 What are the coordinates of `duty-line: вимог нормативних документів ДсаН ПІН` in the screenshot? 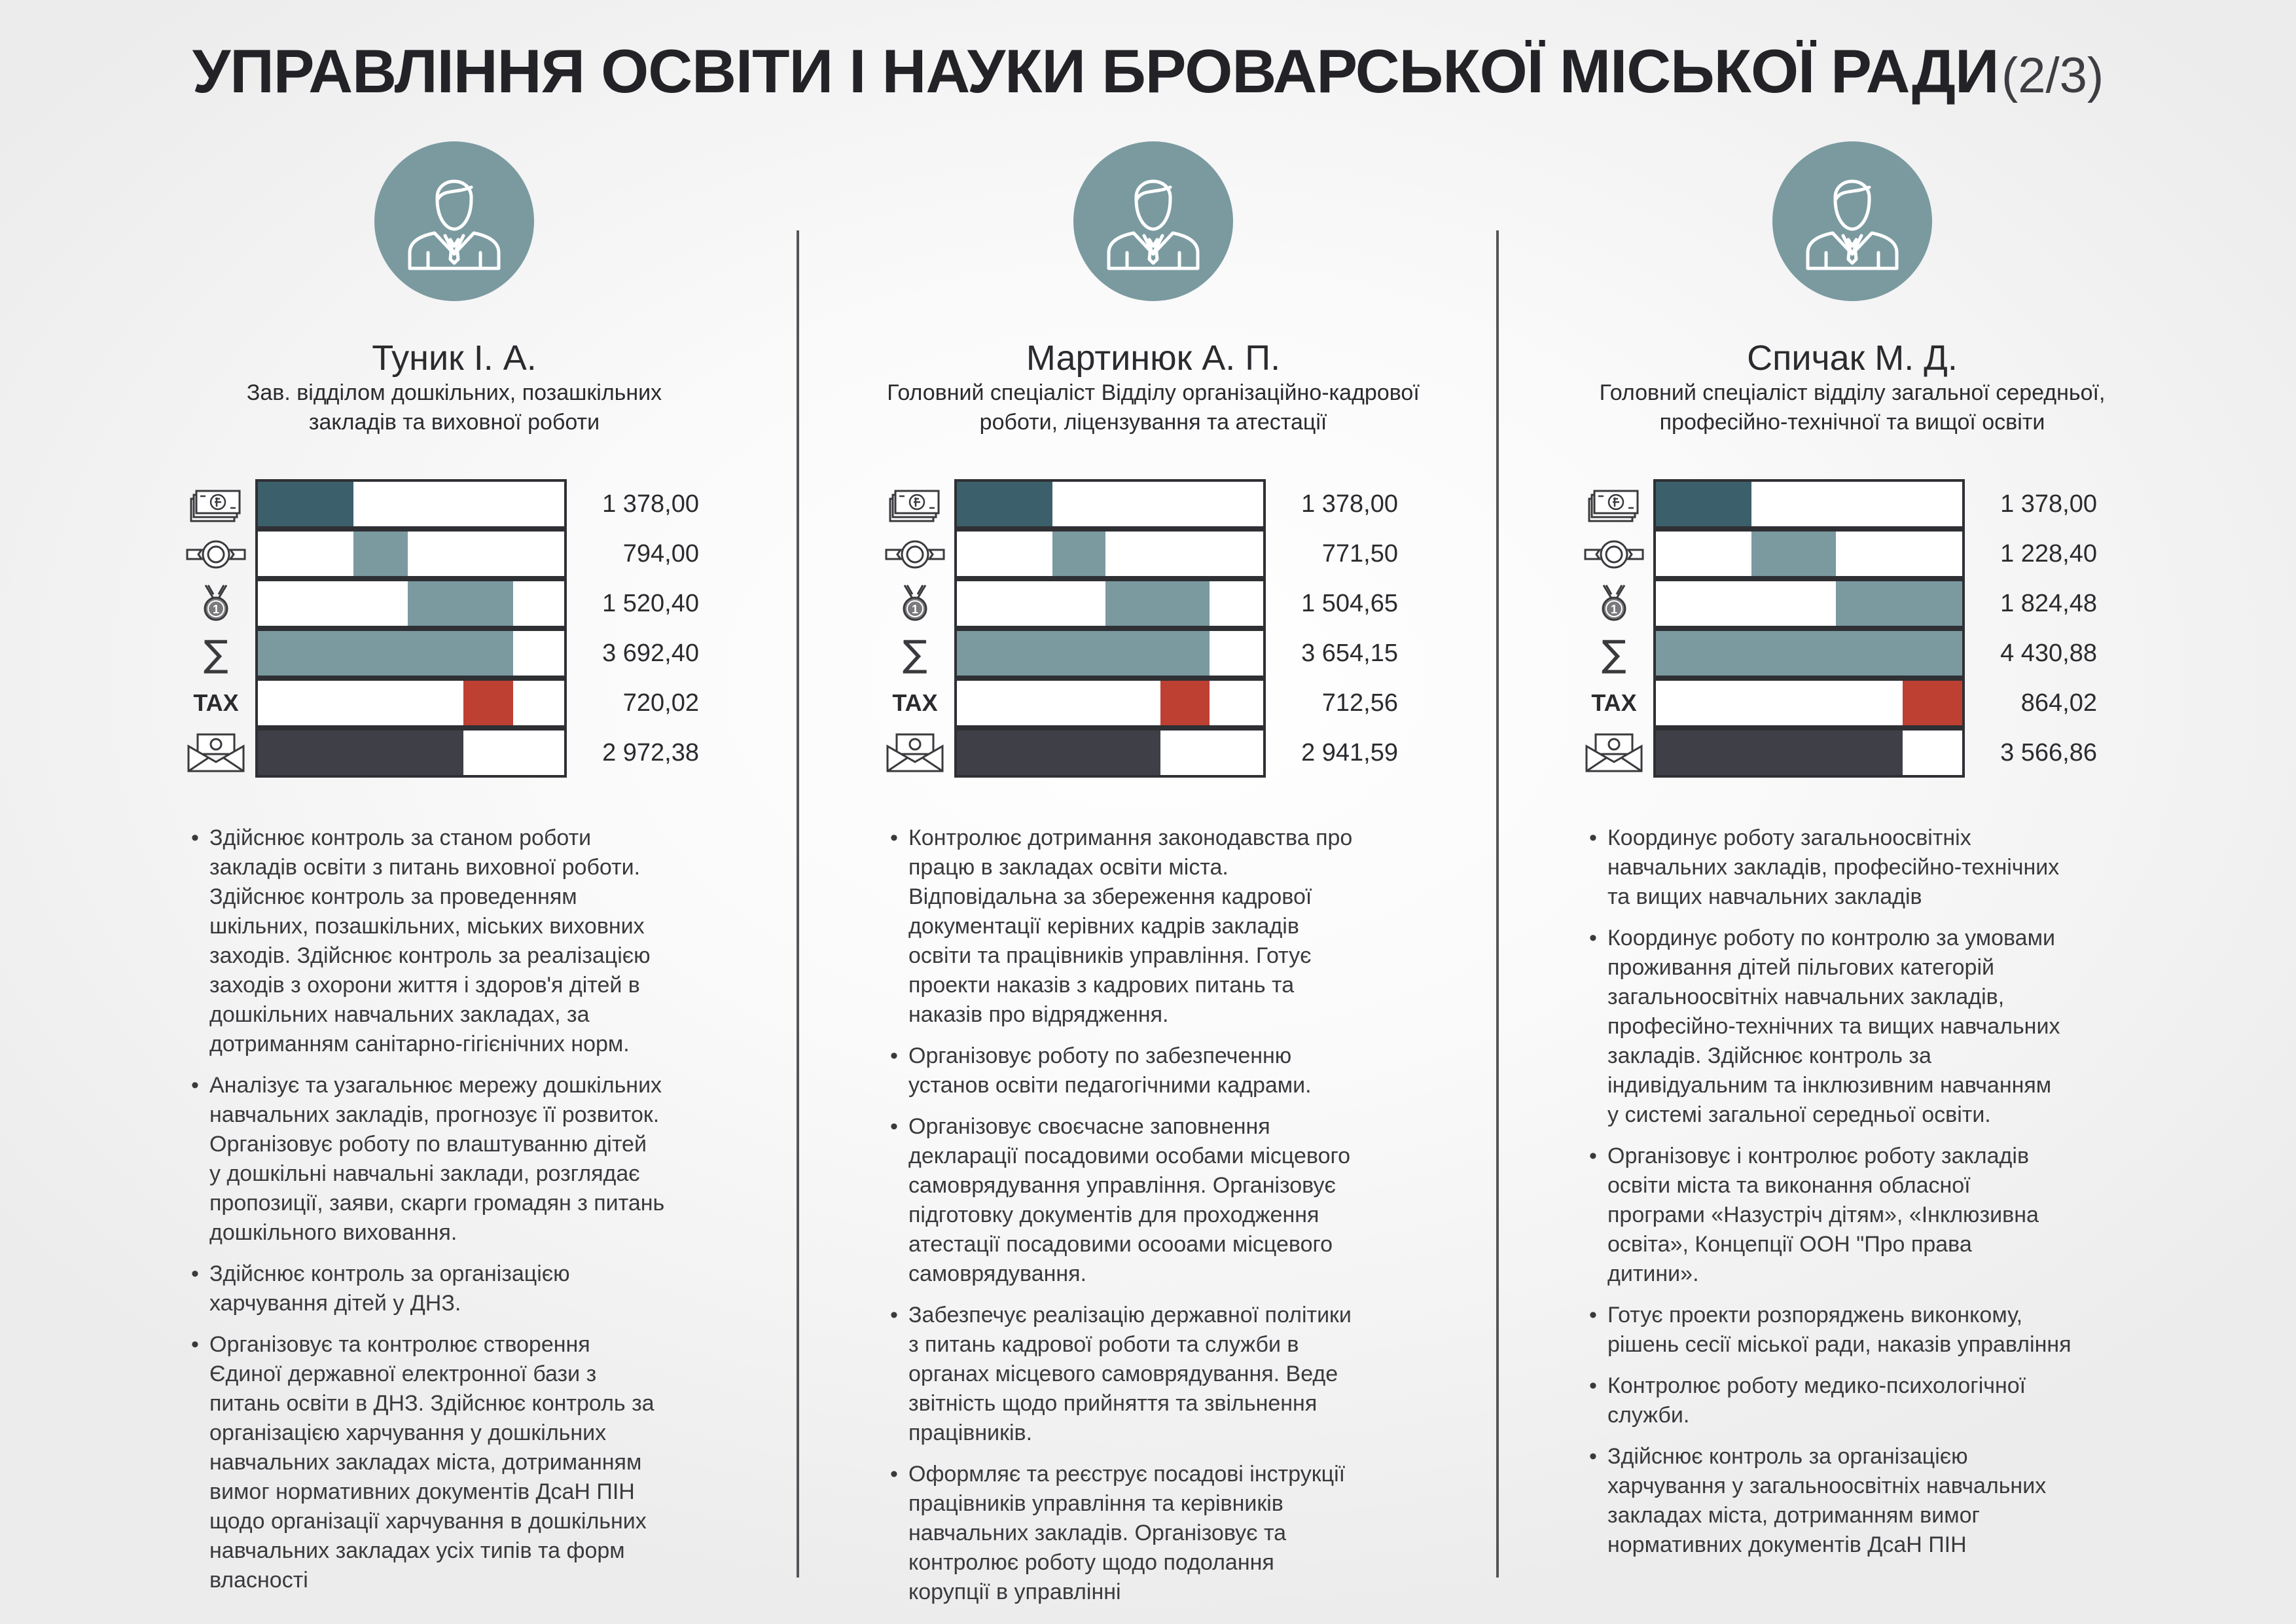 It's located at (422, 1491).